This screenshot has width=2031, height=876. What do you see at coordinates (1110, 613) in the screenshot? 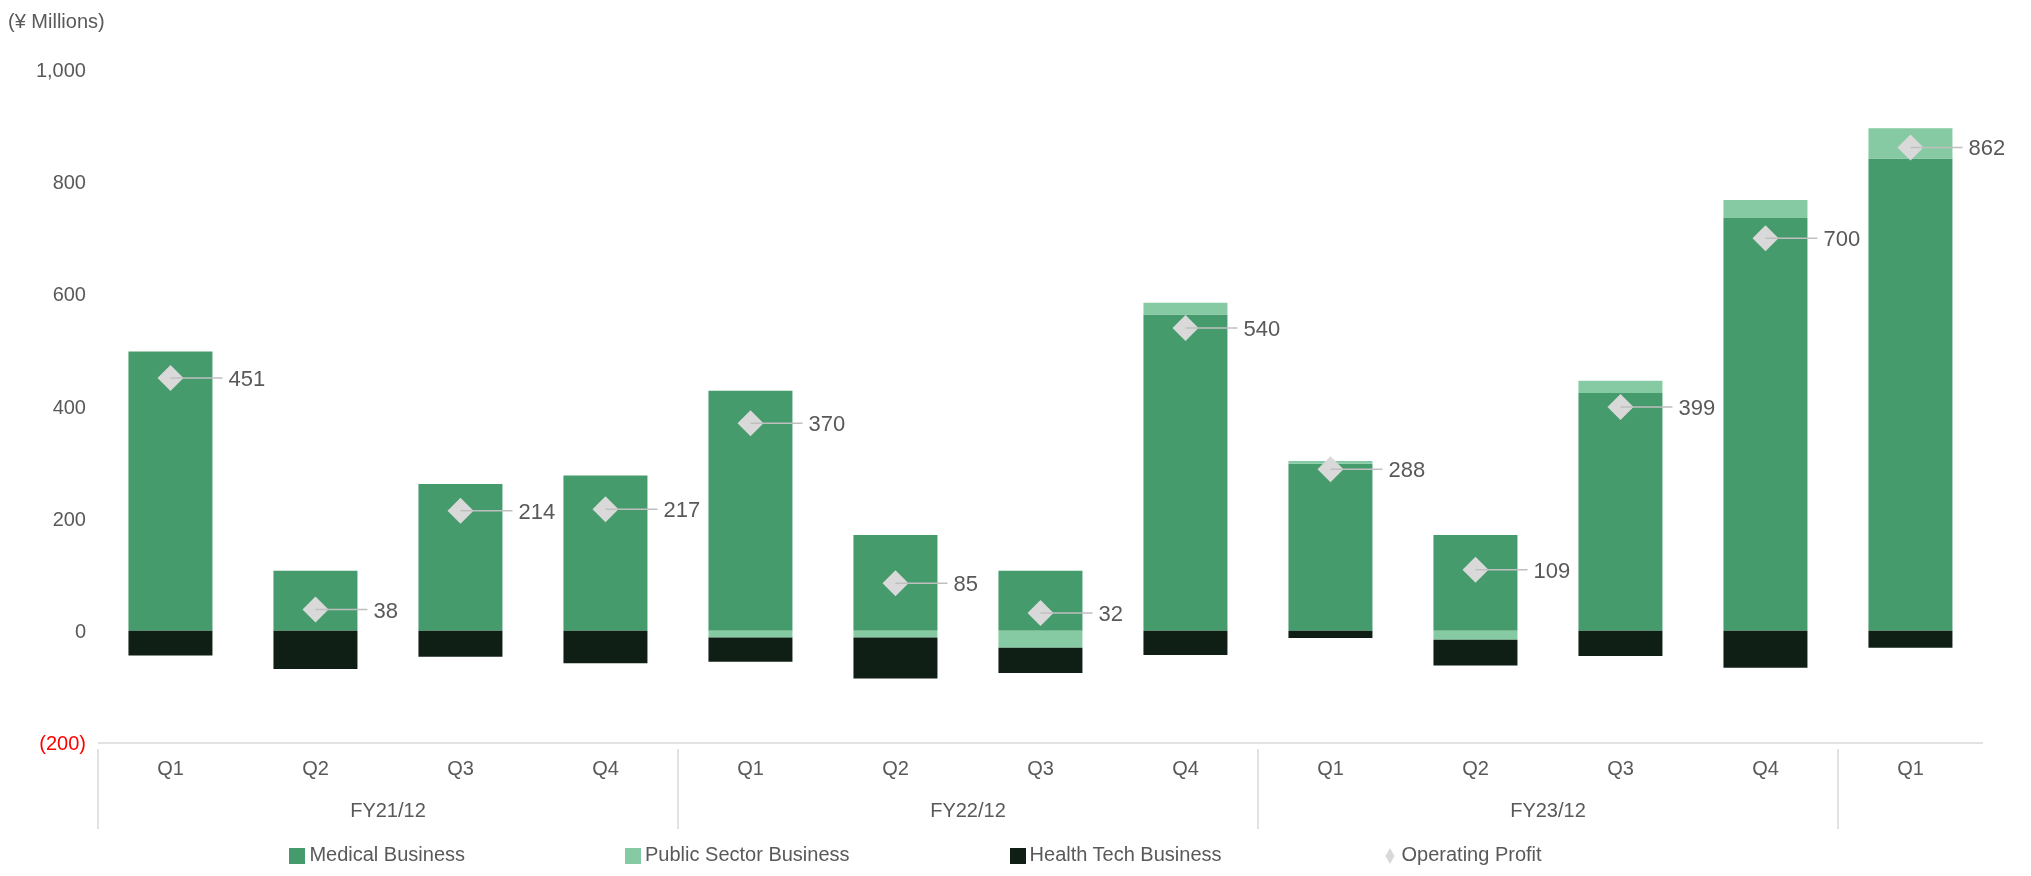
I see `data-label: 32` at bounding box center [1110, 613].